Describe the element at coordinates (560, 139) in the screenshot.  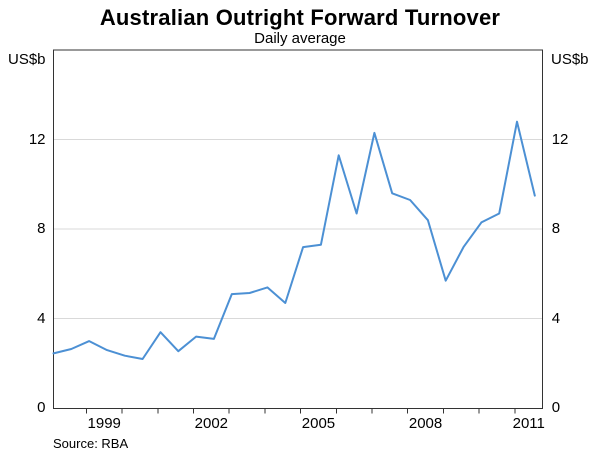
I see `y-tick-label-right: 12` at that location.